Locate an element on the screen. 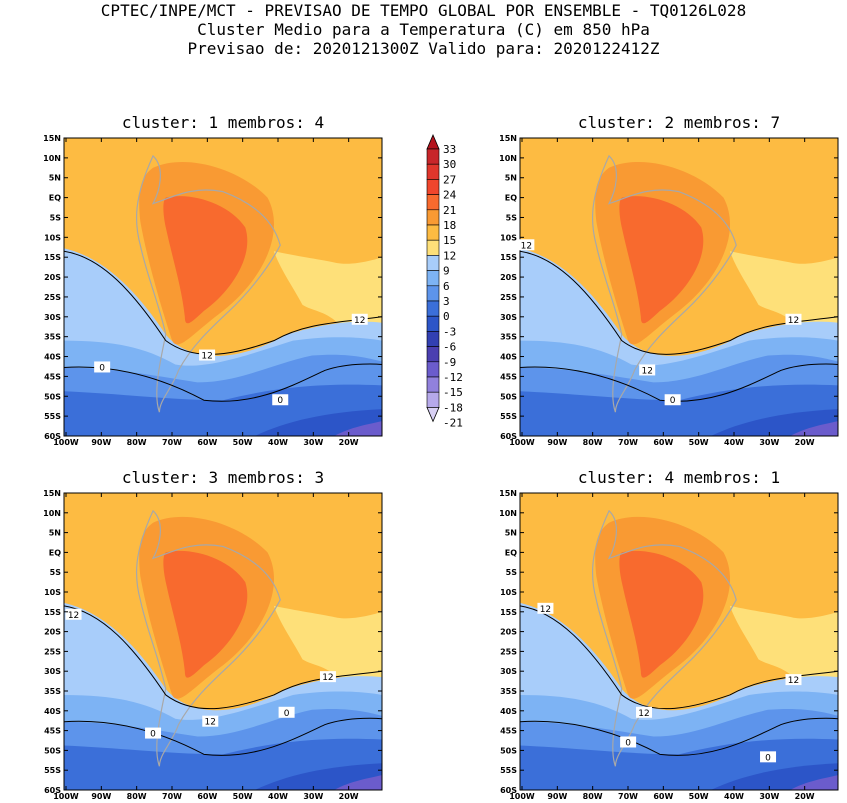 The height and width of the screenshot is (803, 847). lat-label: 10S is located at coordinates (508, 592).